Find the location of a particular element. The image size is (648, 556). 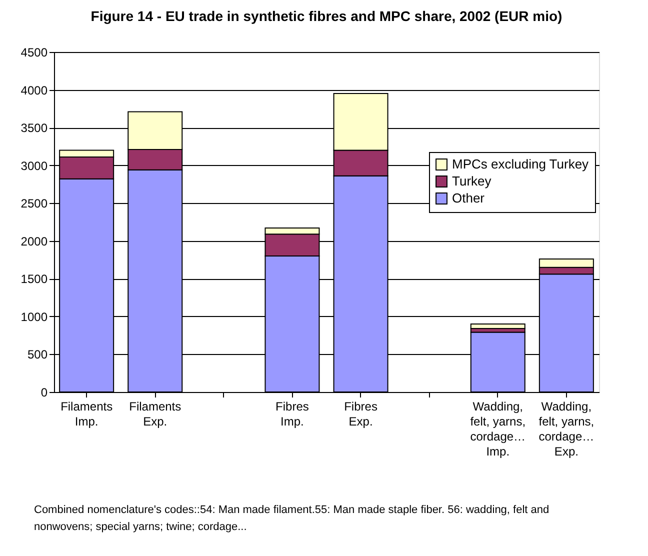

y-tick-label: 1000 is located at coordinates (34, 317).